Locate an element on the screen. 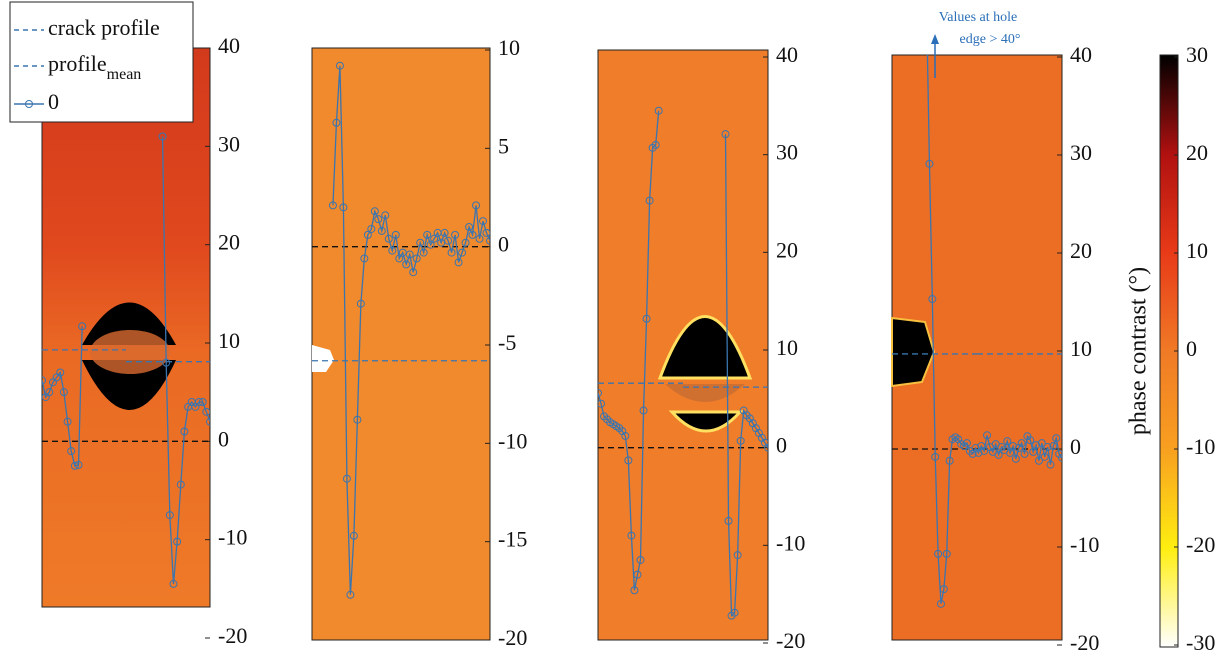  legend-label: 0 is located at coordinates (53, 101).